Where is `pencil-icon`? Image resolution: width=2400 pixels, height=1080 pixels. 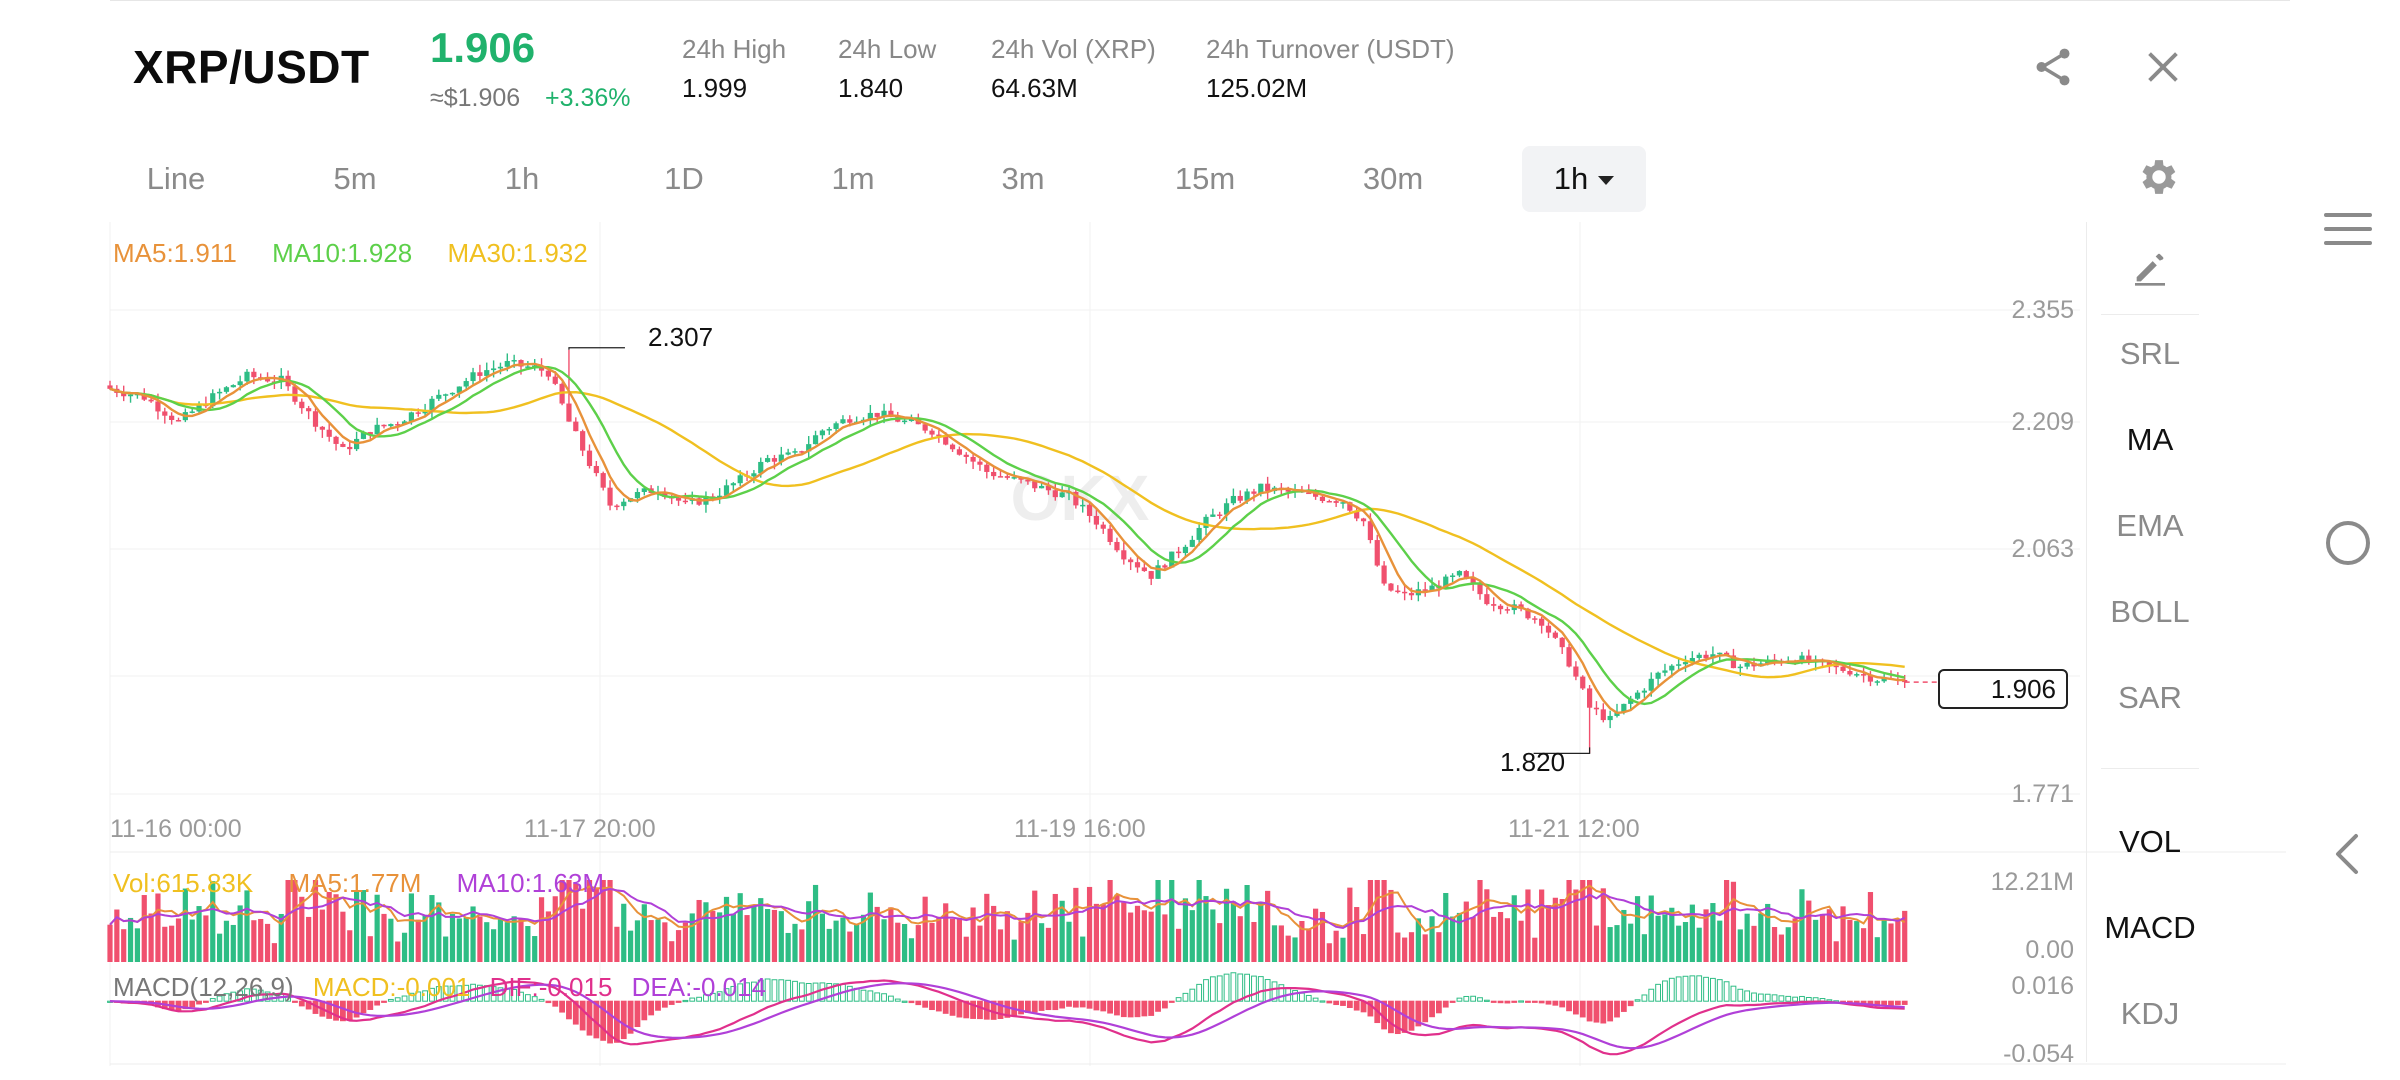 pencil-icon is located at coordinates (2150, 268).